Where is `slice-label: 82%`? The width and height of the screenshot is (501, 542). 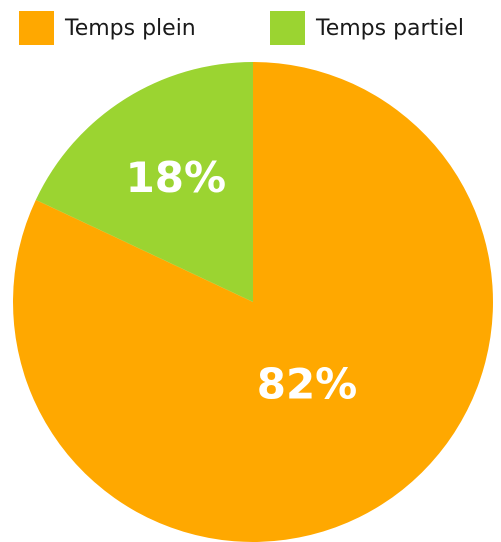 slice-label: 82% is located at coordinates (307, 384).